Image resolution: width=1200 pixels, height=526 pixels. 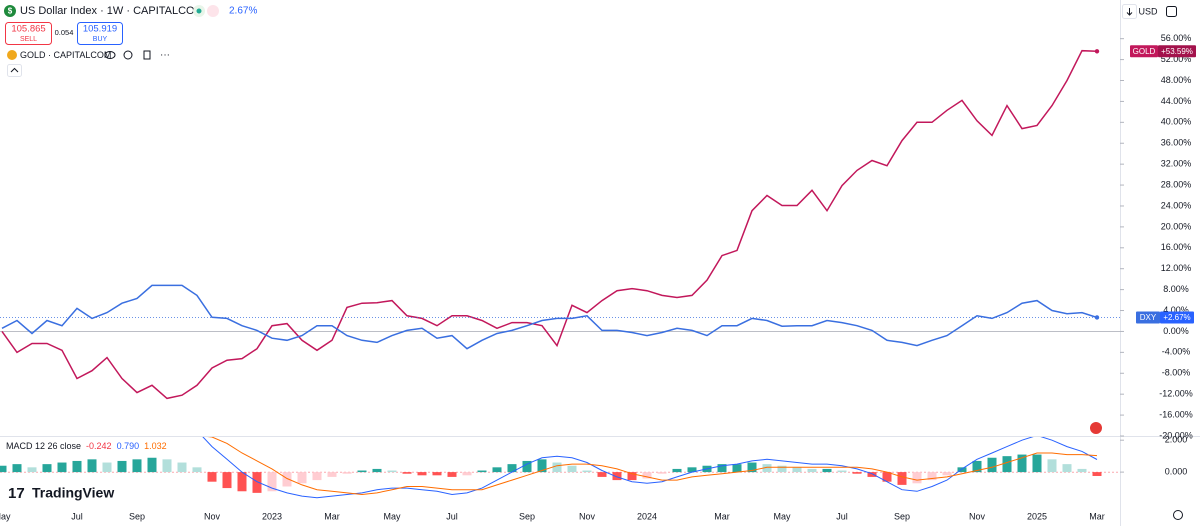 What do you see at coordinates (722, 516) in the screenshot?
I see `x-tick-label: Mar` at bounding box center [722, 516].